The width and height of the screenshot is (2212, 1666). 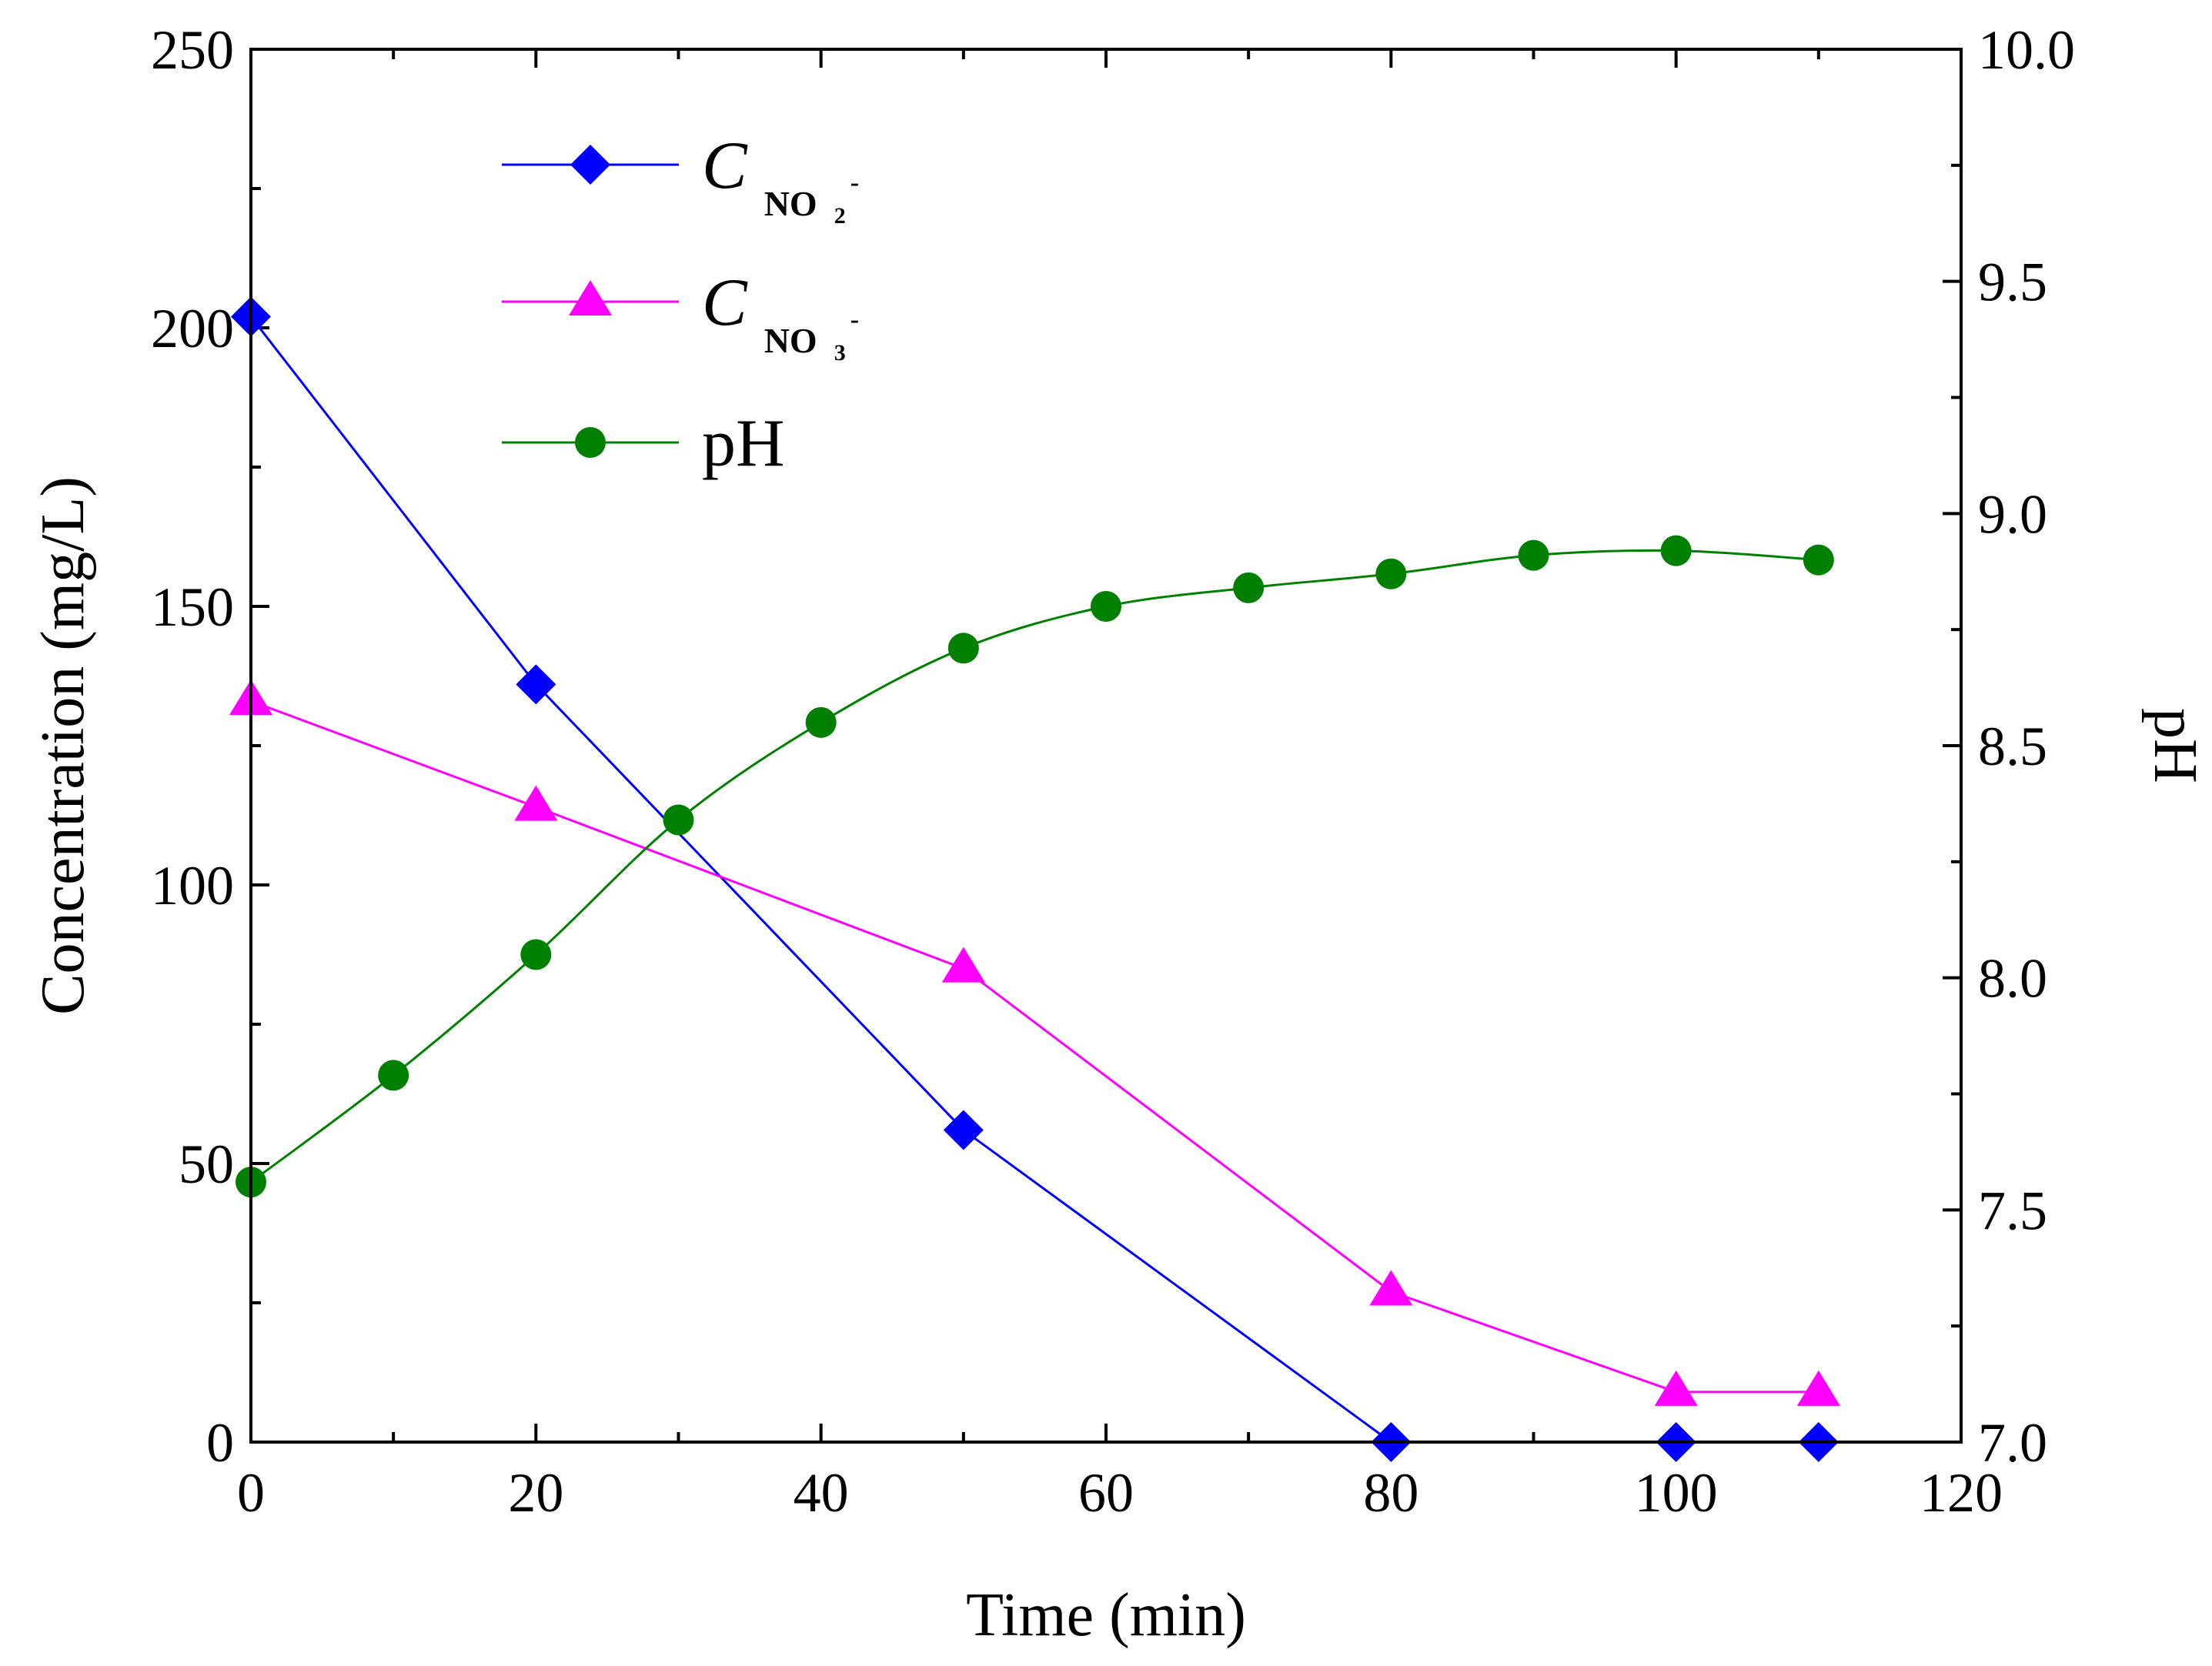 What do you see at coordinates (590, 165) in the screenshot?
I see `legend-marker-diamond` at bounding box center [590, 165].